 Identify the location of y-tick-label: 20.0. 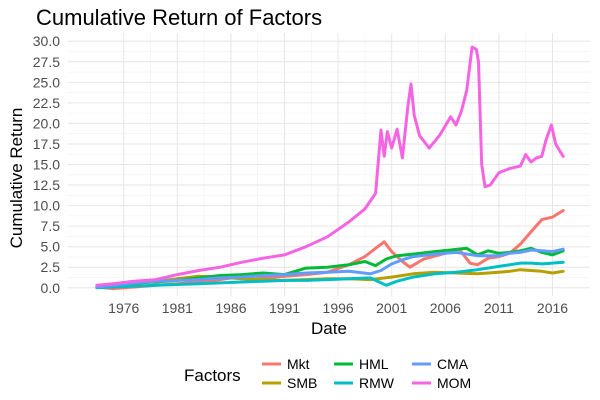
(46, 123).